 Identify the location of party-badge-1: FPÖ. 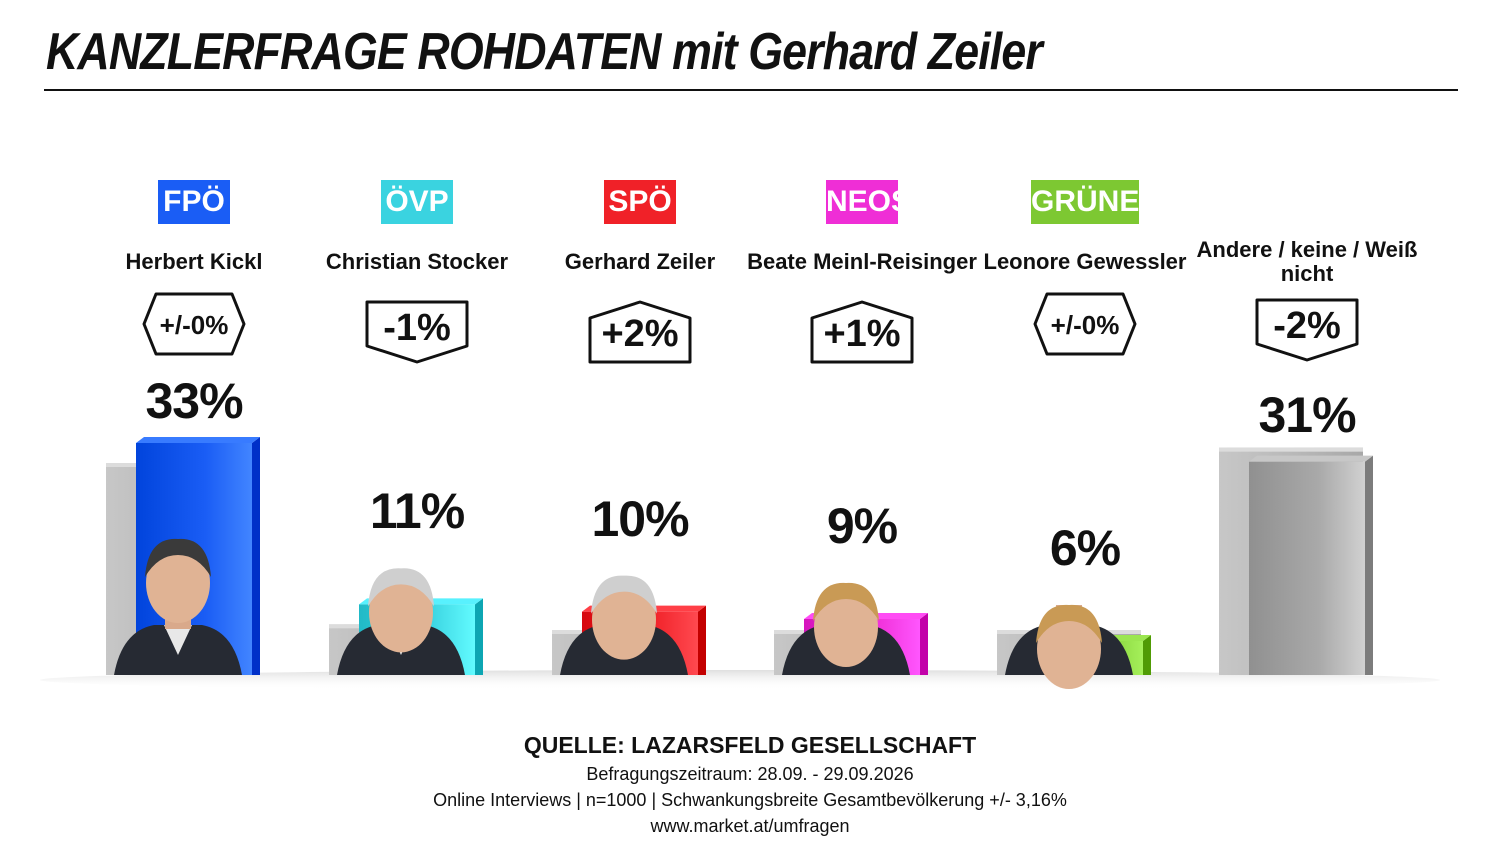
(194, 202).